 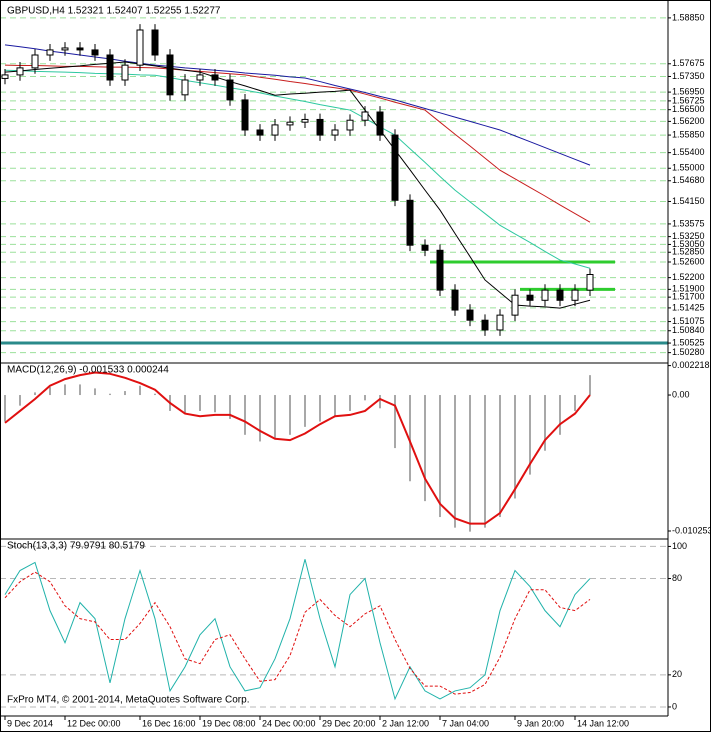 What do you see at coordinates (691, 365) in the screenshot?
I see `y-tick-label: 0.002218` at bounding box center [691, 365].